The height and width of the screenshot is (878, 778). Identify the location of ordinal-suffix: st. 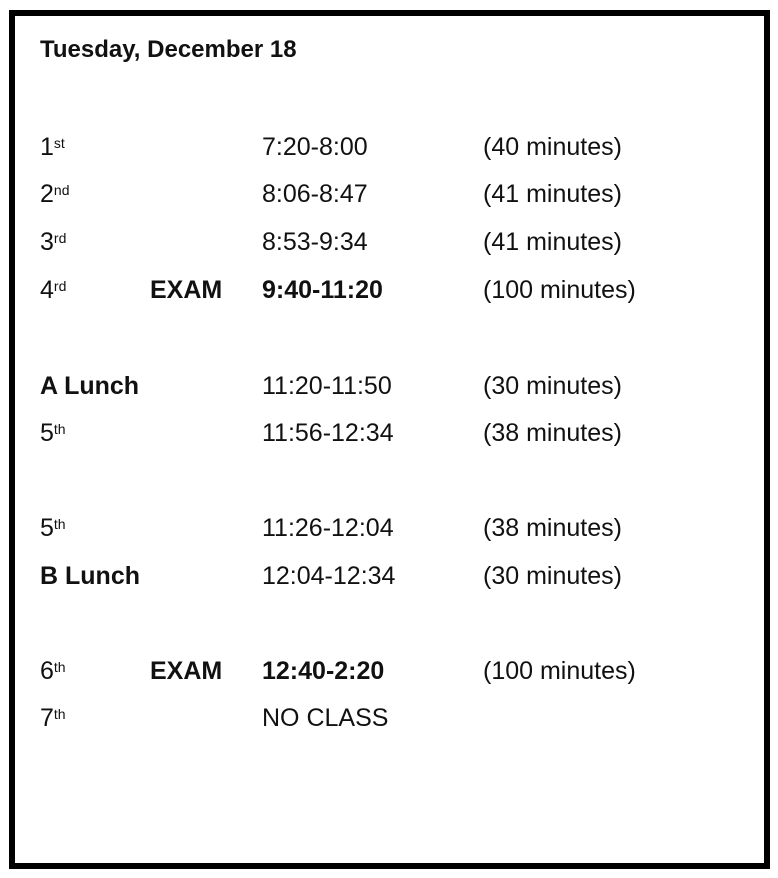
(59, 143).